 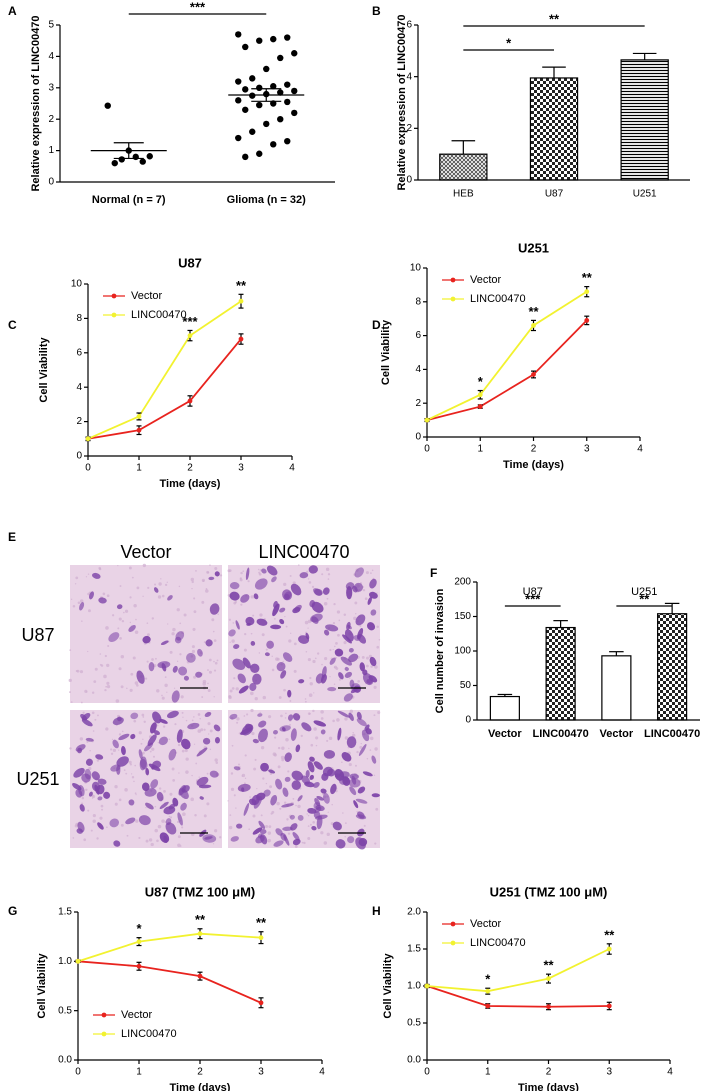 I want to click on x-tick-label: Vector, so click(x=505, y=734).